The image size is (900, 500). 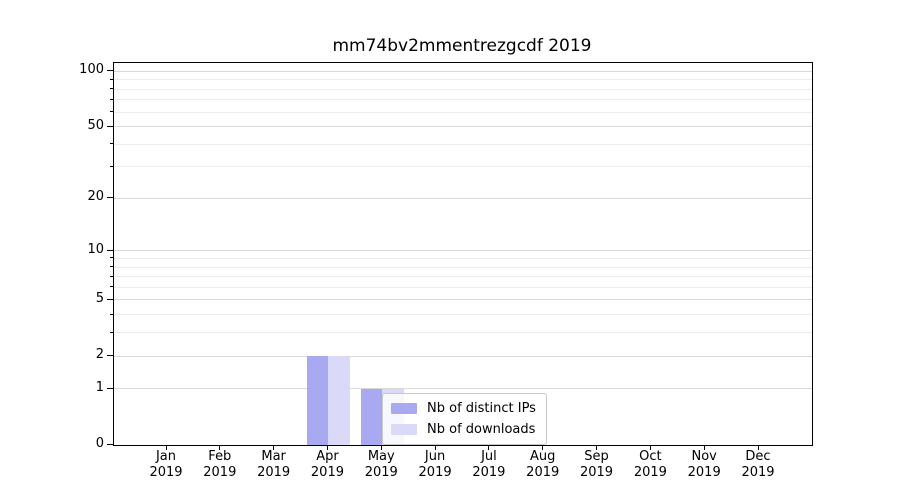 What do you see at coordinates (650, 456) in the screenshot?
I see `x-tick-month: Oct` at bounding box center [650, 456].